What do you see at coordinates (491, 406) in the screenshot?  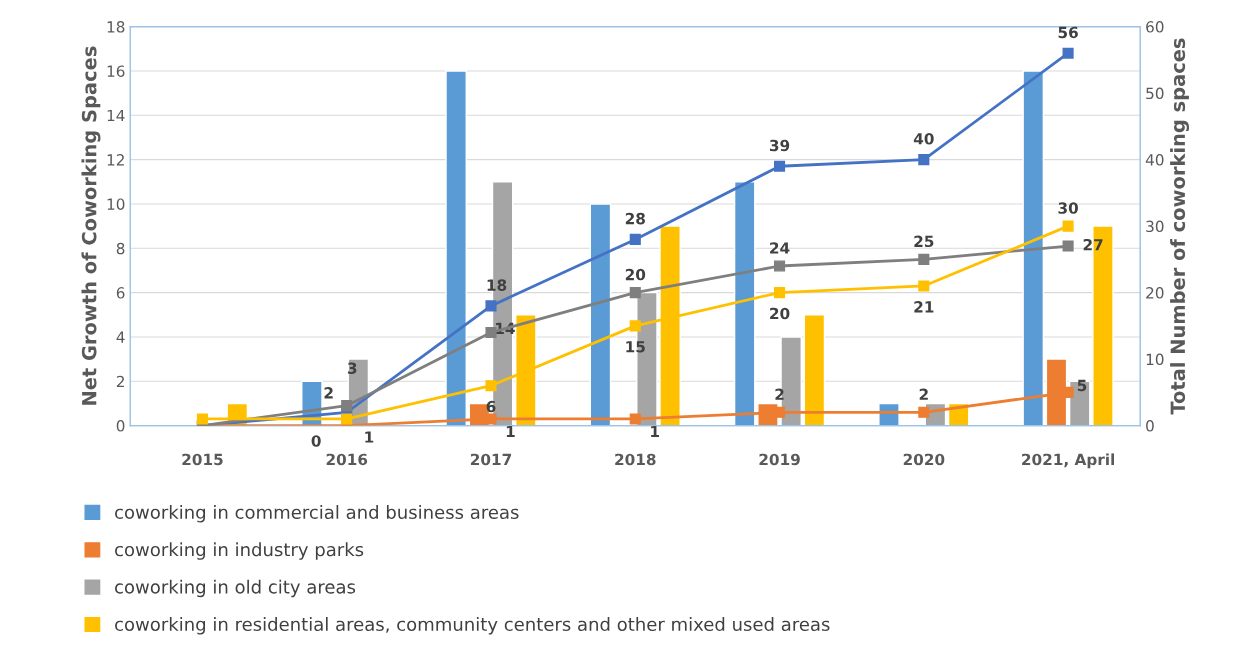 I see `data-label: 6` at bounding box center [491, 406].